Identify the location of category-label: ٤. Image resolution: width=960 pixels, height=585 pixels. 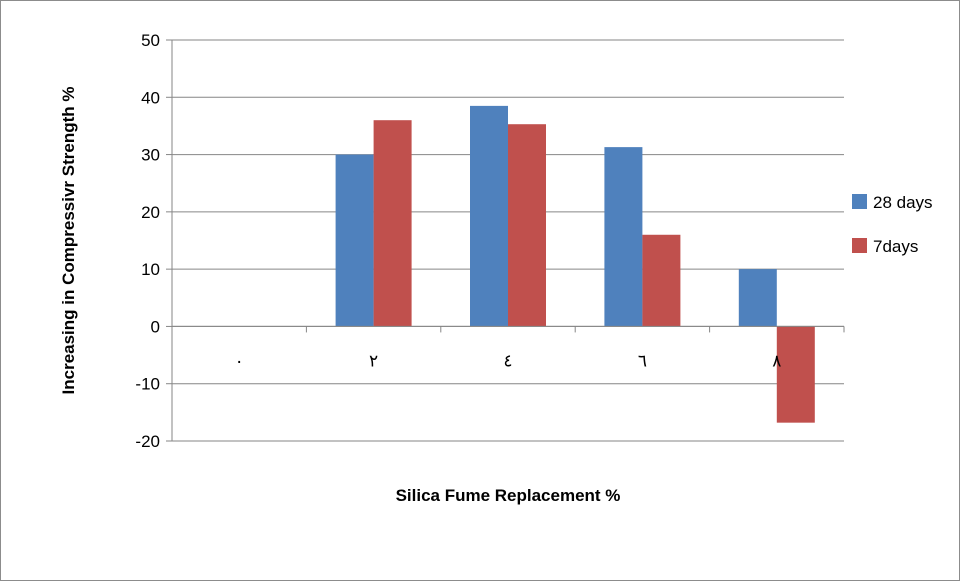
(507, 361).